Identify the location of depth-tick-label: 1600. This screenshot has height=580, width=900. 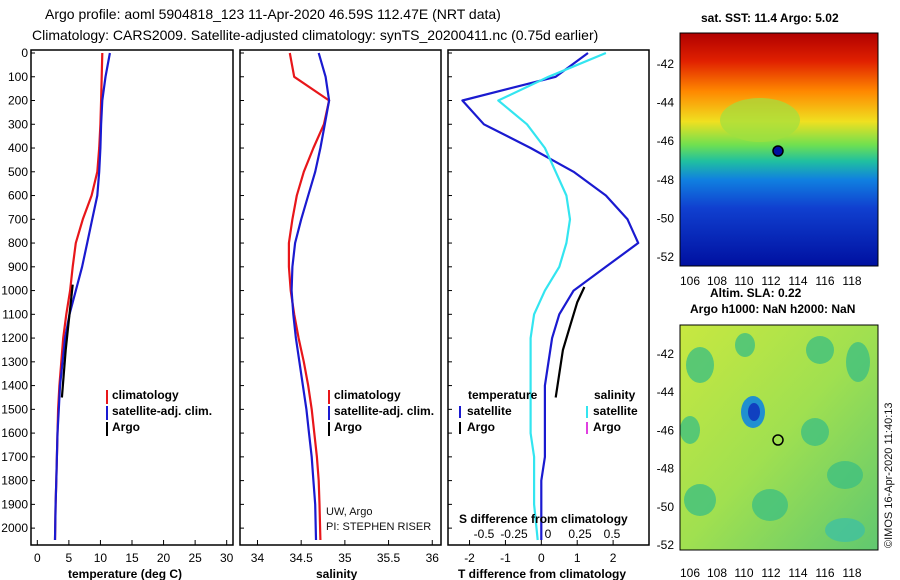
(14, 433).